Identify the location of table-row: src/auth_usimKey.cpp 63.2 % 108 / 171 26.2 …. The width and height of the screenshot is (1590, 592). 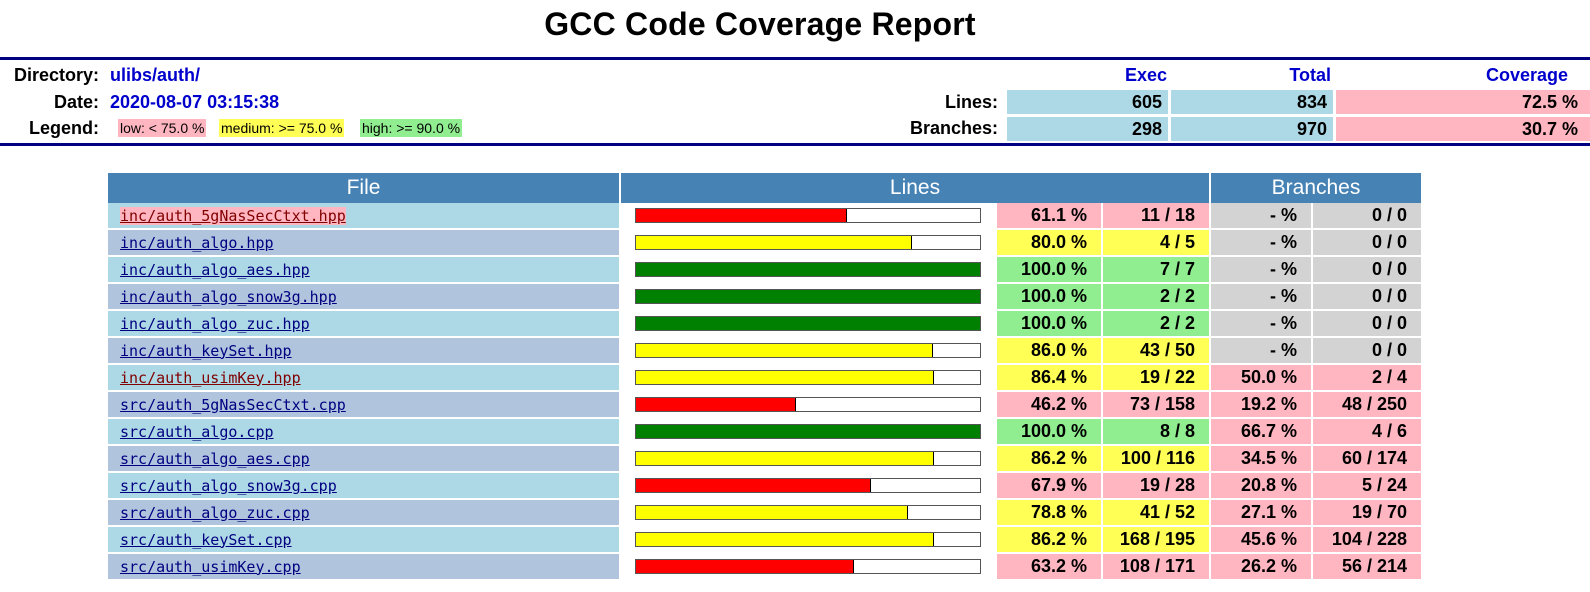
(764, 567).